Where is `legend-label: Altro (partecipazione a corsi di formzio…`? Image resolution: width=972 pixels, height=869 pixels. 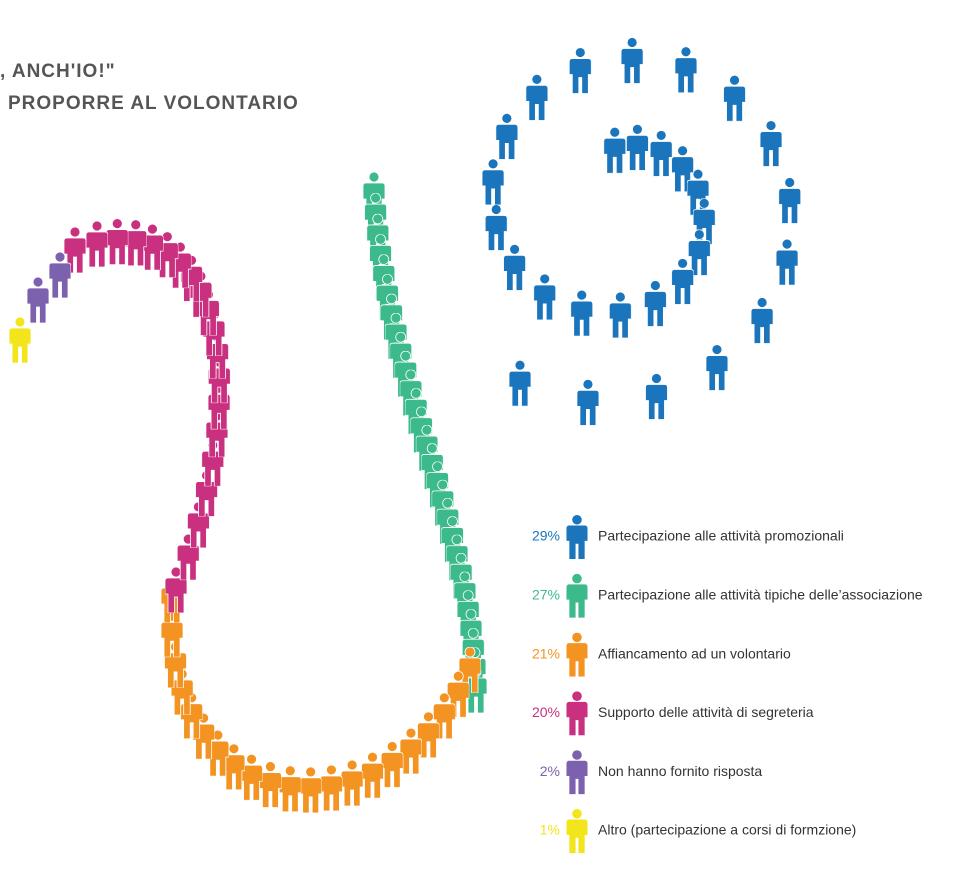 legend-label: Altro (partecipazione a corsi di formzio… is located at coordinates (727, 830).